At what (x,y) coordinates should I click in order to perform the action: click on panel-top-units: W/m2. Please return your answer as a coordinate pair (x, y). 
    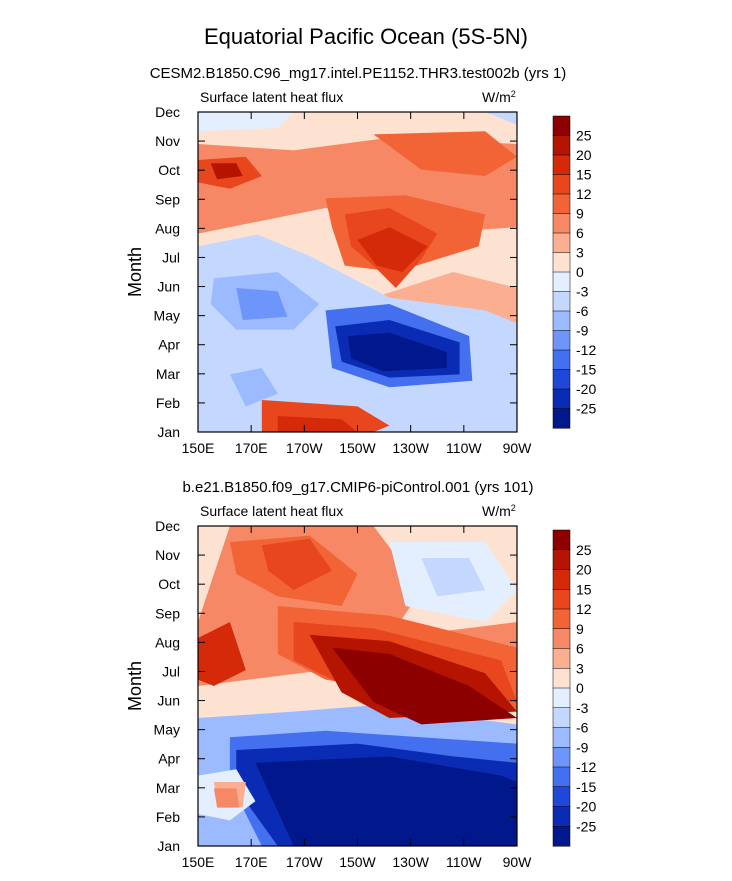
    Looking at the image, I should click on (499, 97).